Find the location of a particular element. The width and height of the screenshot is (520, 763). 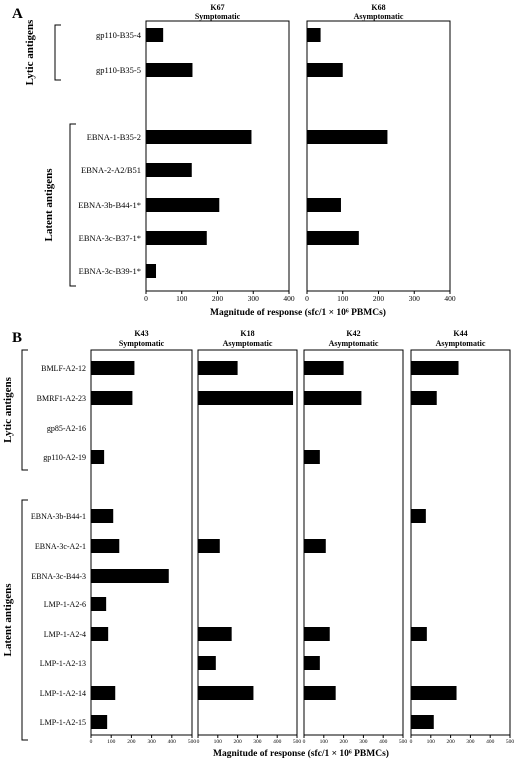

series-name: K43 is located at coordinates (141, 333).